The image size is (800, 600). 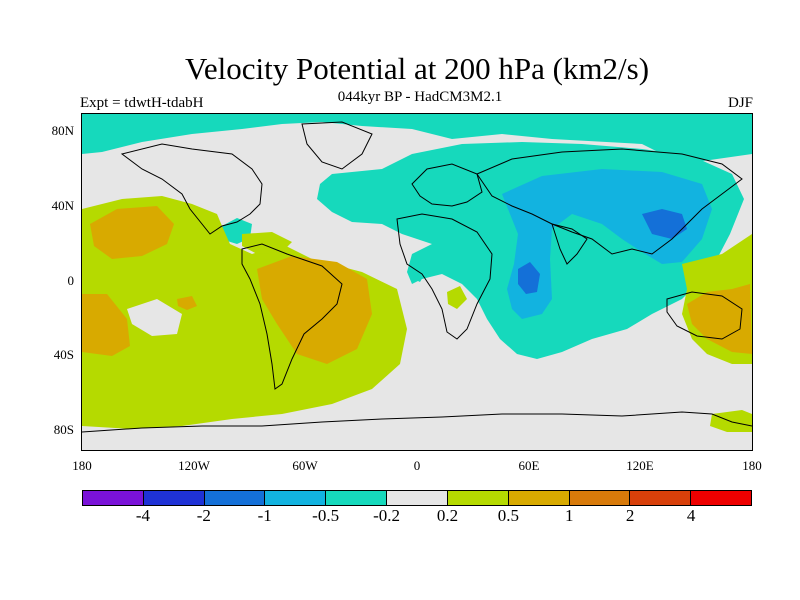 What do you see at coordinates (264, 515) in the screenshot?
I see `colorbar-tick-label: -1` at bounding box center [264, 515].